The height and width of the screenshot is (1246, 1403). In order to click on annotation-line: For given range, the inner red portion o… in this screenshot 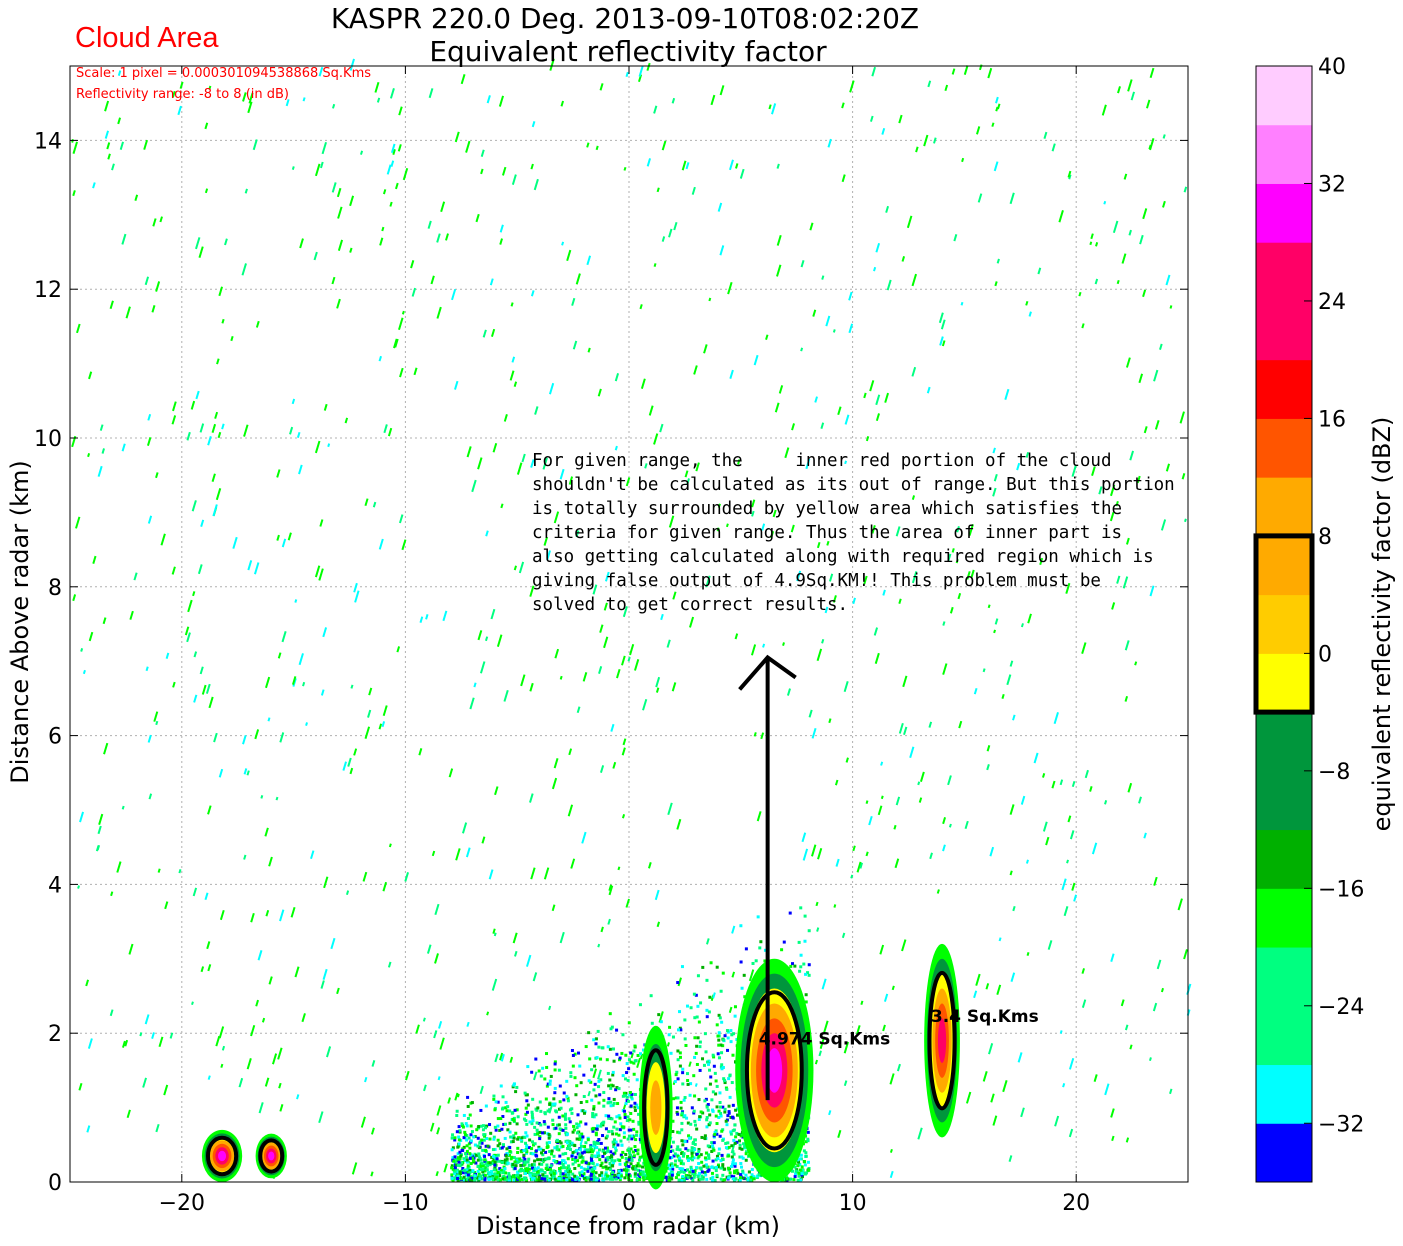, I will do `click(822, 461)`.